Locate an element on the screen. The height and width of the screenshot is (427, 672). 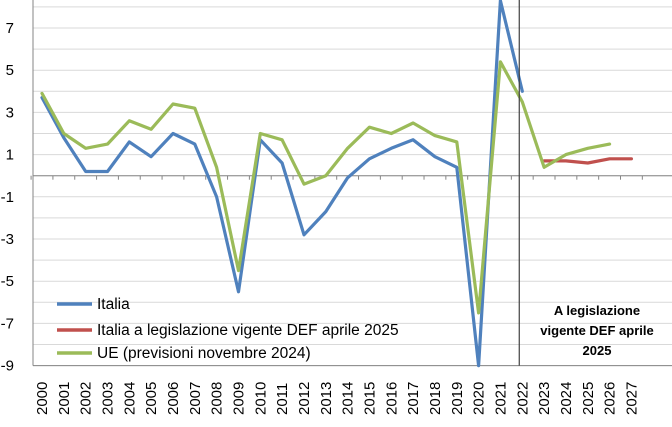
x-tick-label: 2026 is located at coordinates (610, 398).